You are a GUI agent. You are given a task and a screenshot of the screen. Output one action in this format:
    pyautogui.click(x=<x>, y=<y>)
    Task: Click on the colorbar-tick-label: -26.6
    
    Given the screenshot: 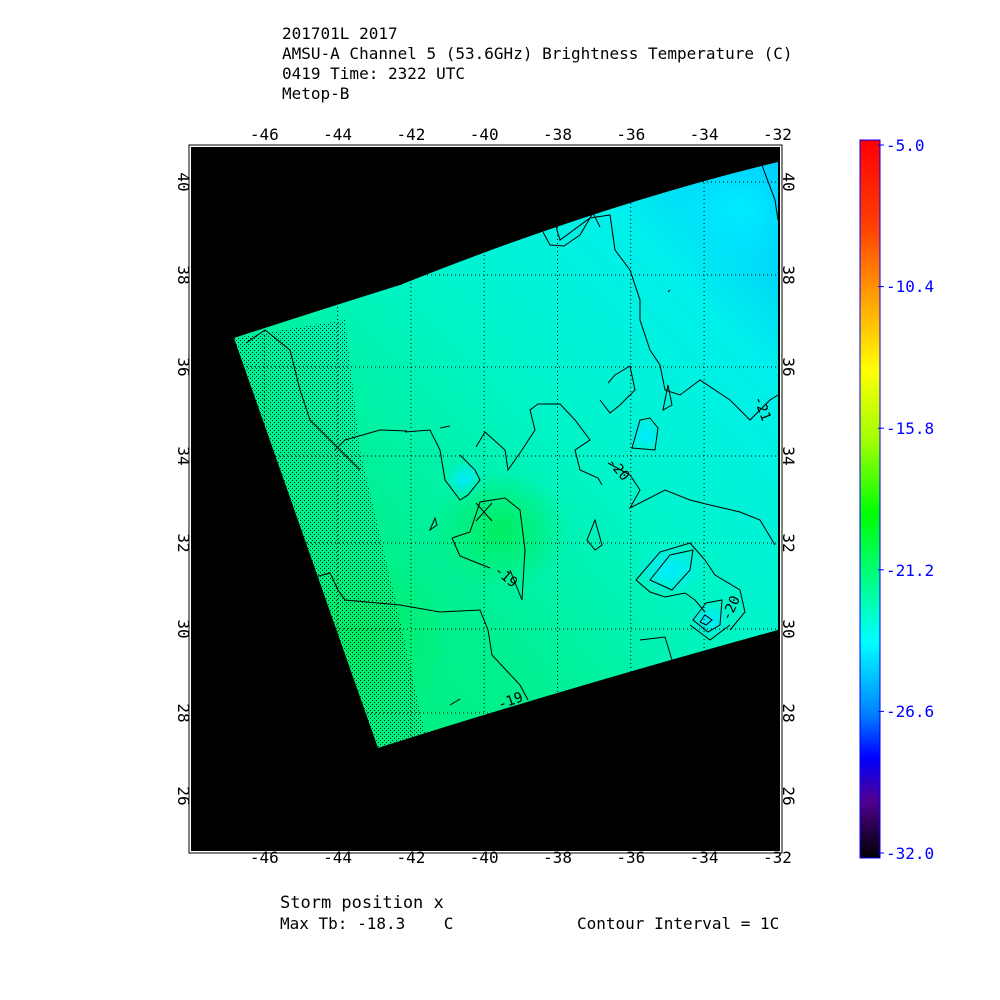 What is the action you would take?
    pyautogui.click(x=910, y=711)
    